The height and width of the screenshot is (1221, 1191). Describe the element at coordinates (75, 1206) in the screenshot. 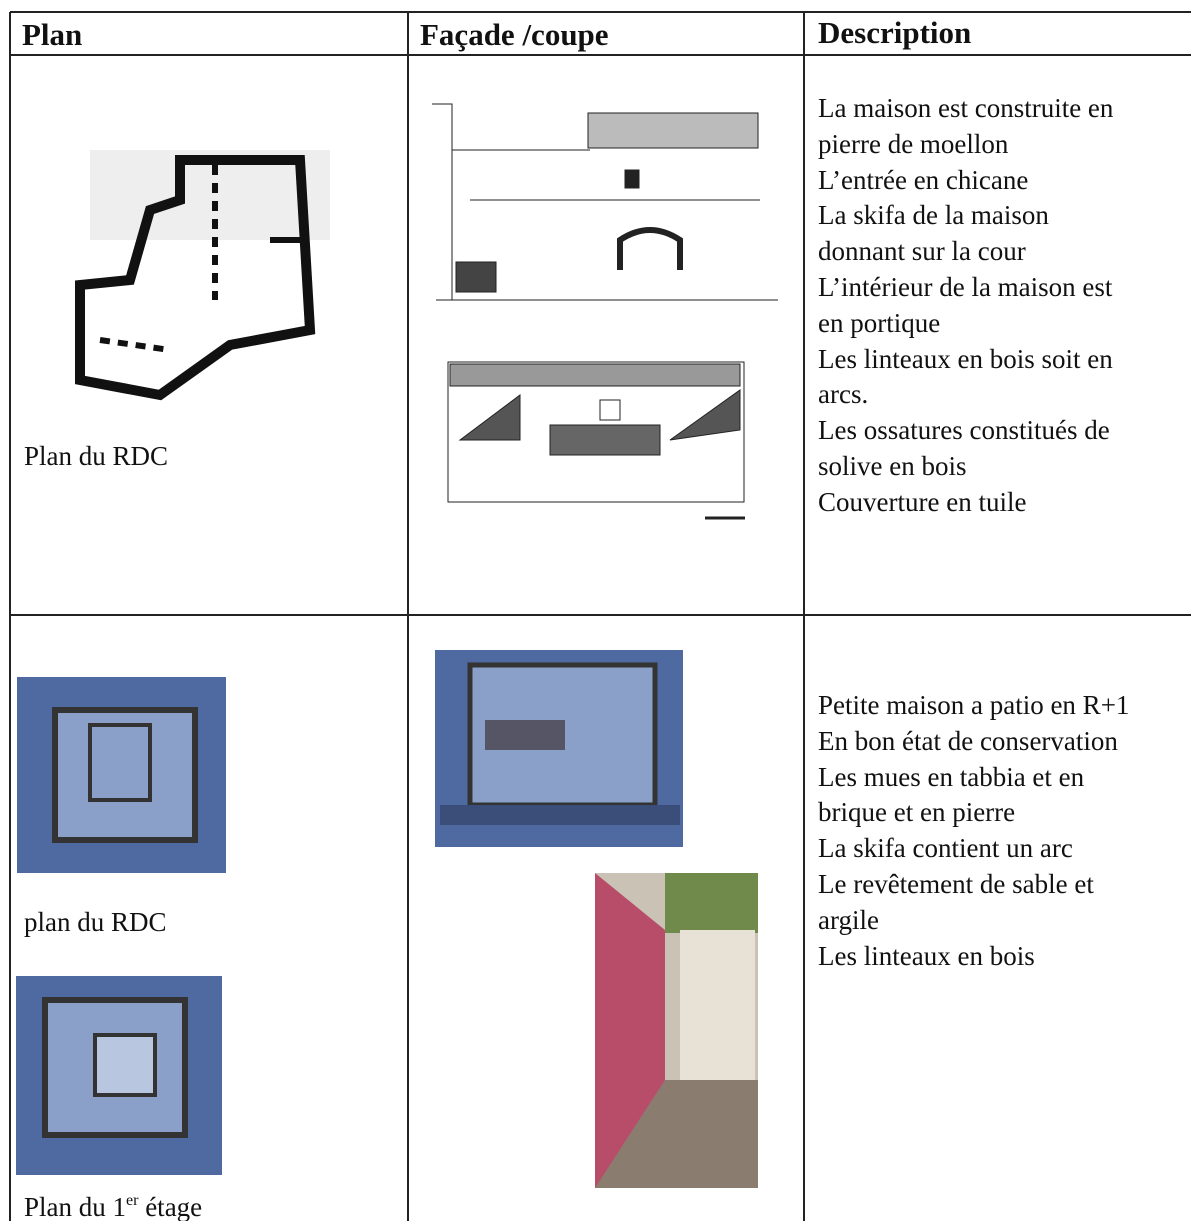

I see `caption-text: Plan du 1` at that location.